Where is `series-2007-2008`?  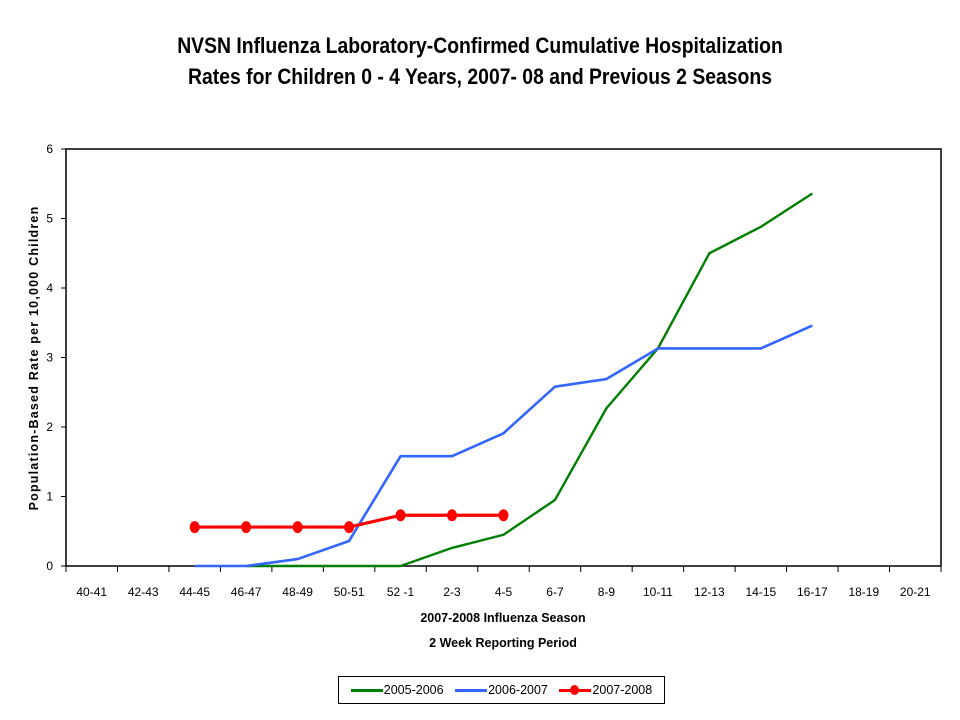
series-2007-2008 is located at coordinates (349, 521).